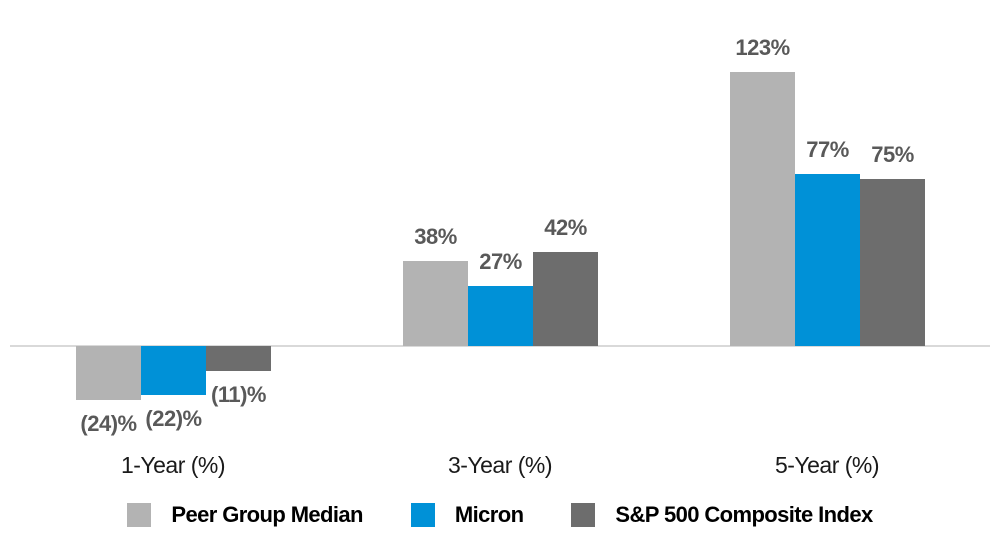 This screenshot has width=1000, height=540. What do you see at coordinates (489, 514) in the screenshot?
I see `legend-label: Micron` at bounding box center [489, 514].